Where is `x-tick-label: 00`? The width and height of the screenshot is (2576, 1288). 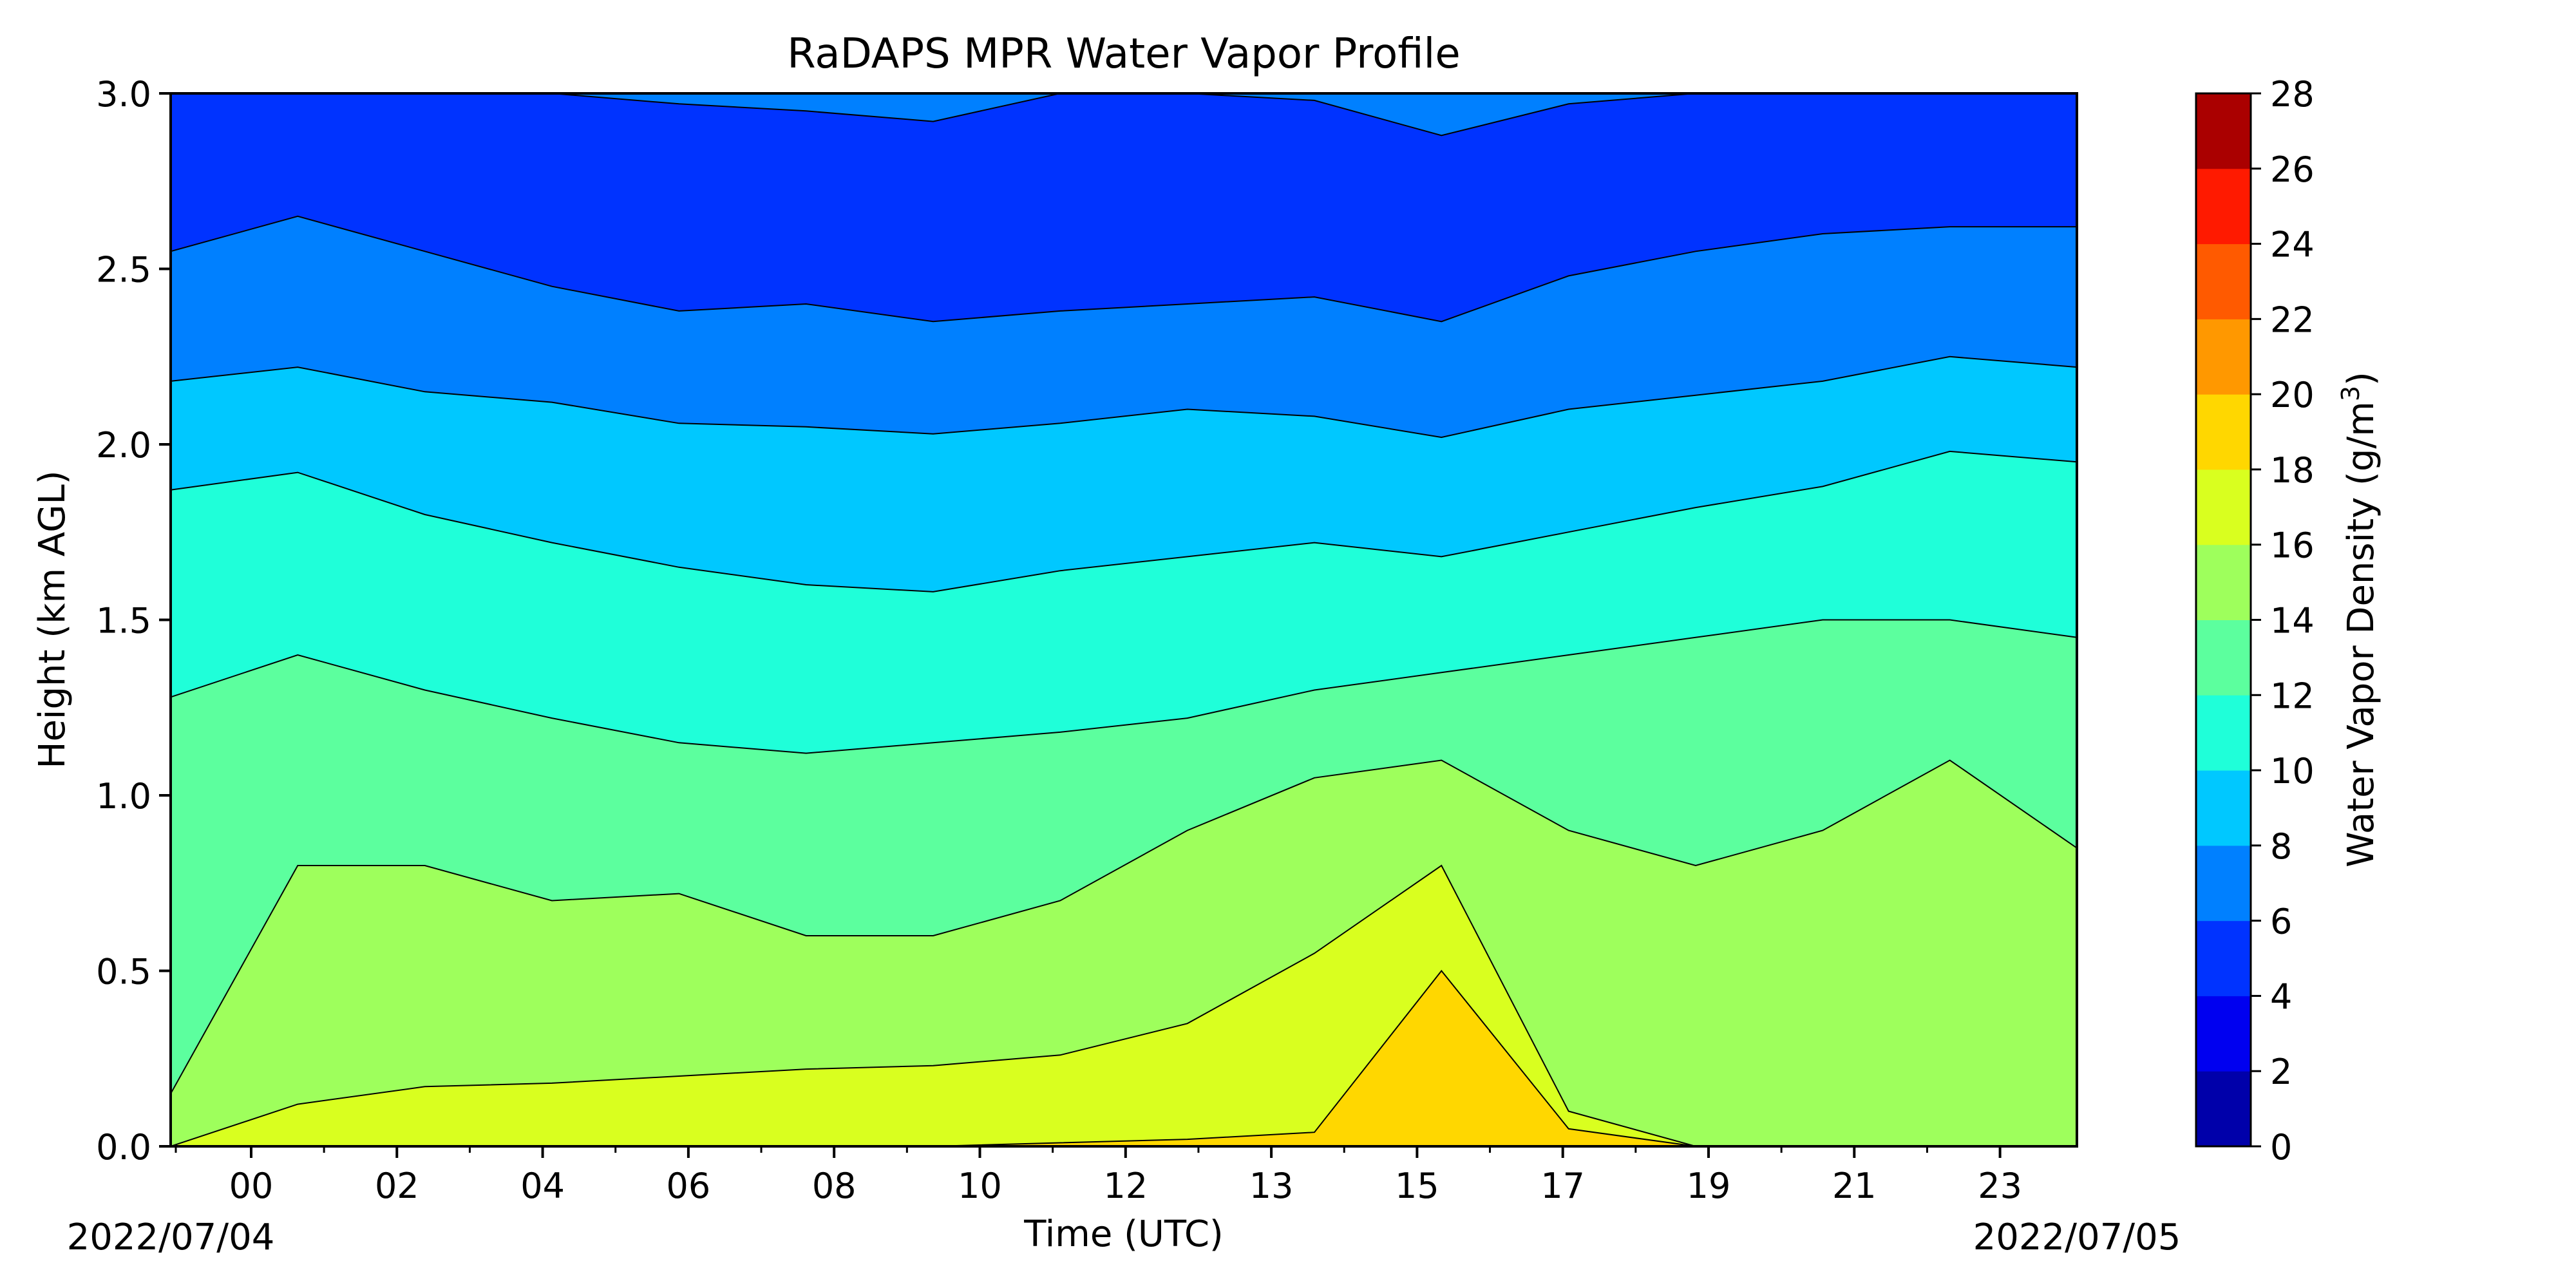 x-tick-label: 00 is located at coordinates (251, 1186).